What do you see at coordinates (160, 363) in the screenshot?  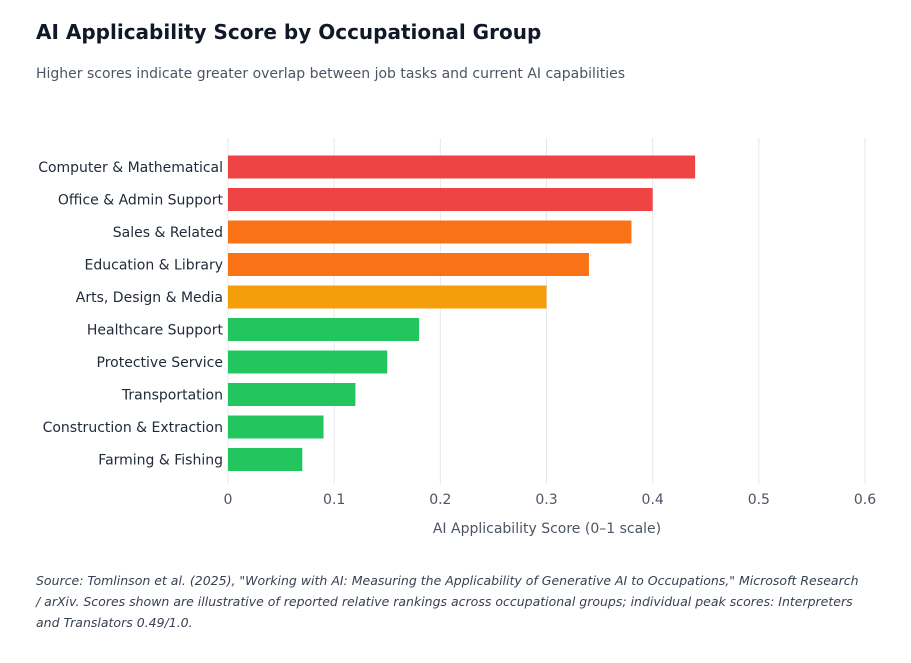 I see `category-label: Protective Service` at bounding box center [160, 363].